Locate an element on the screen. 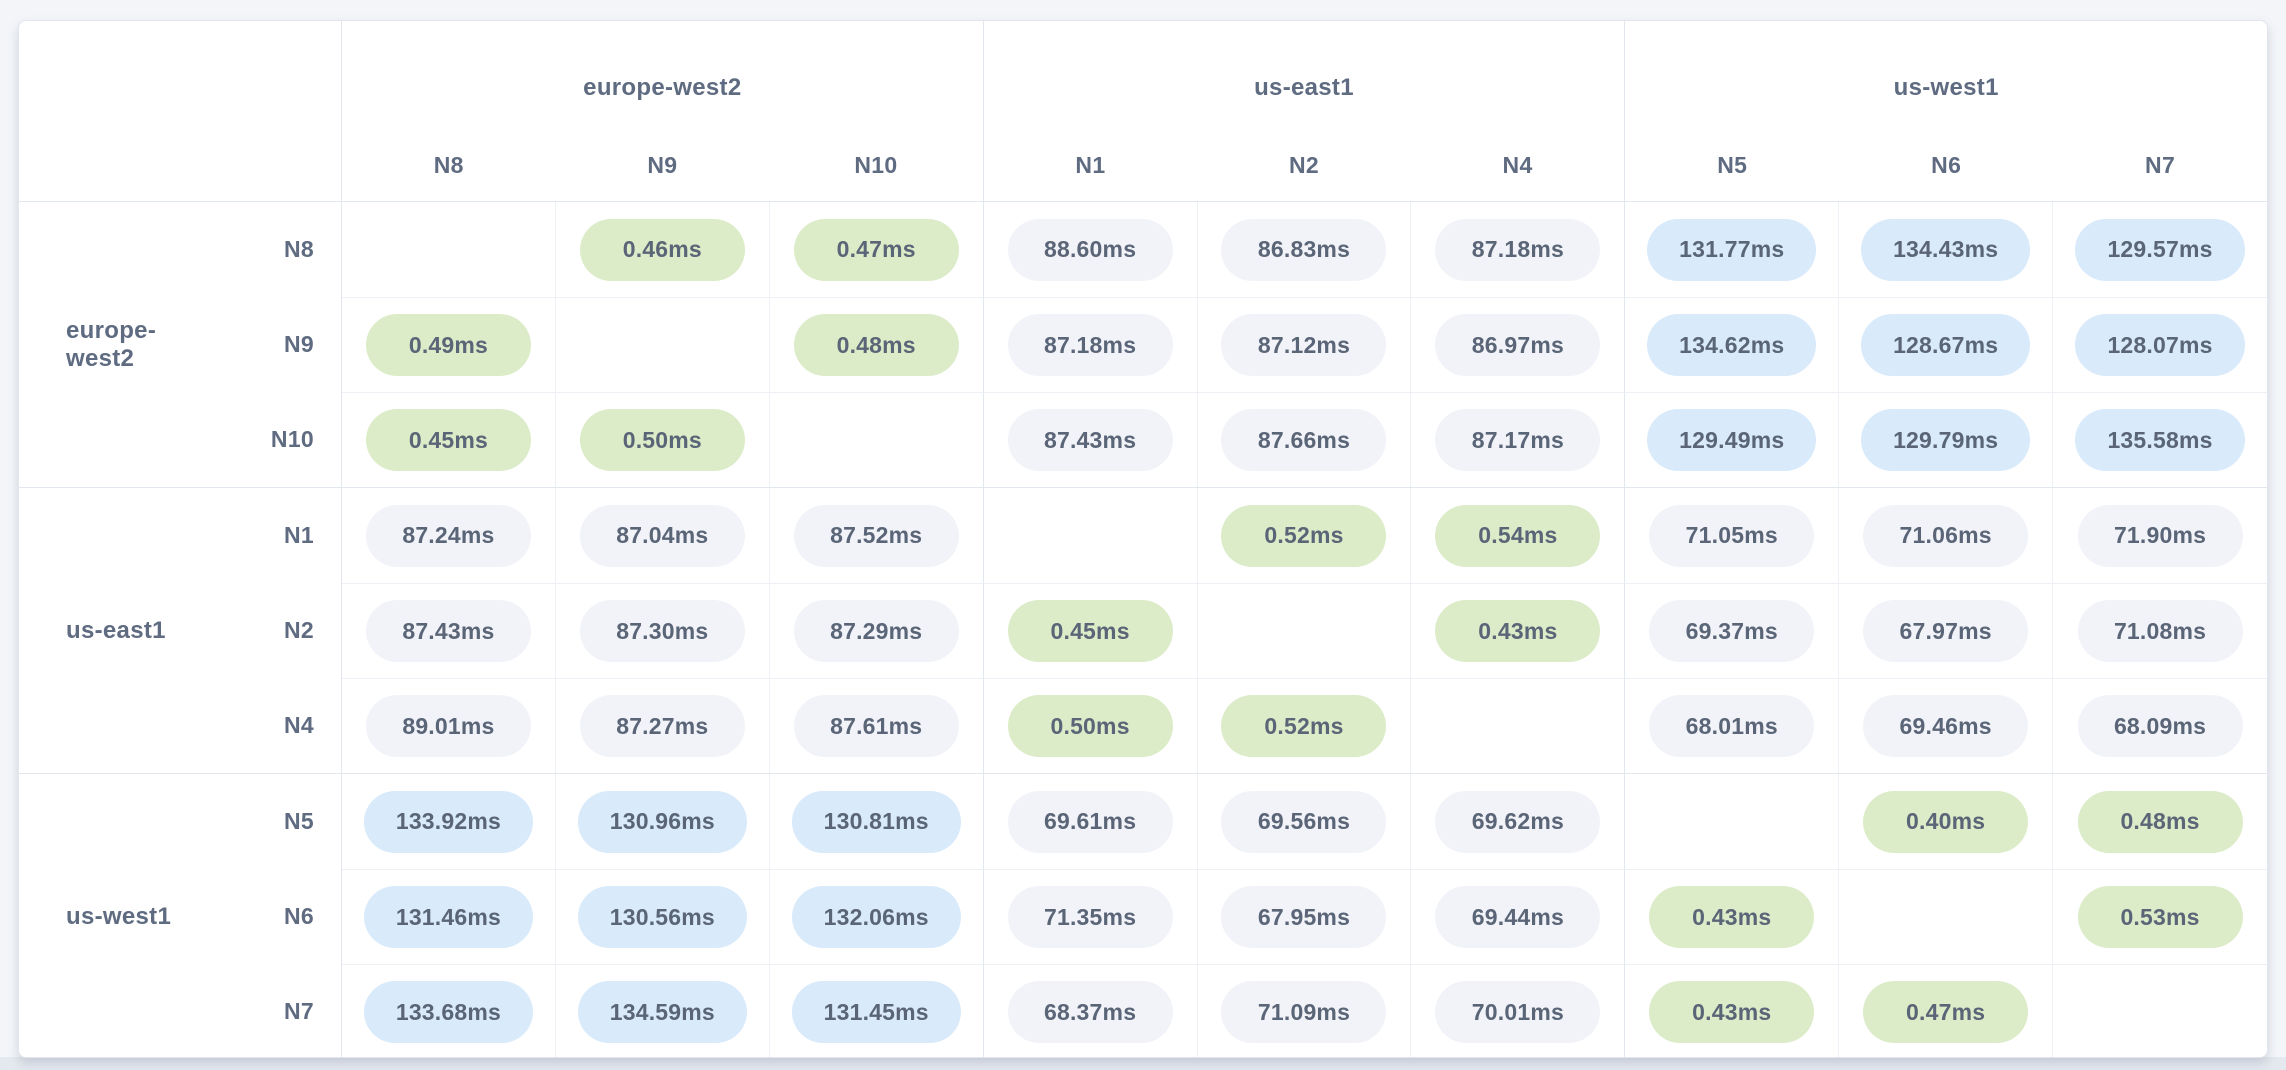 The width and height of the screenshot is (2286, 1070). latency-cell-N8-N8 is located at coordinates (449, 249).